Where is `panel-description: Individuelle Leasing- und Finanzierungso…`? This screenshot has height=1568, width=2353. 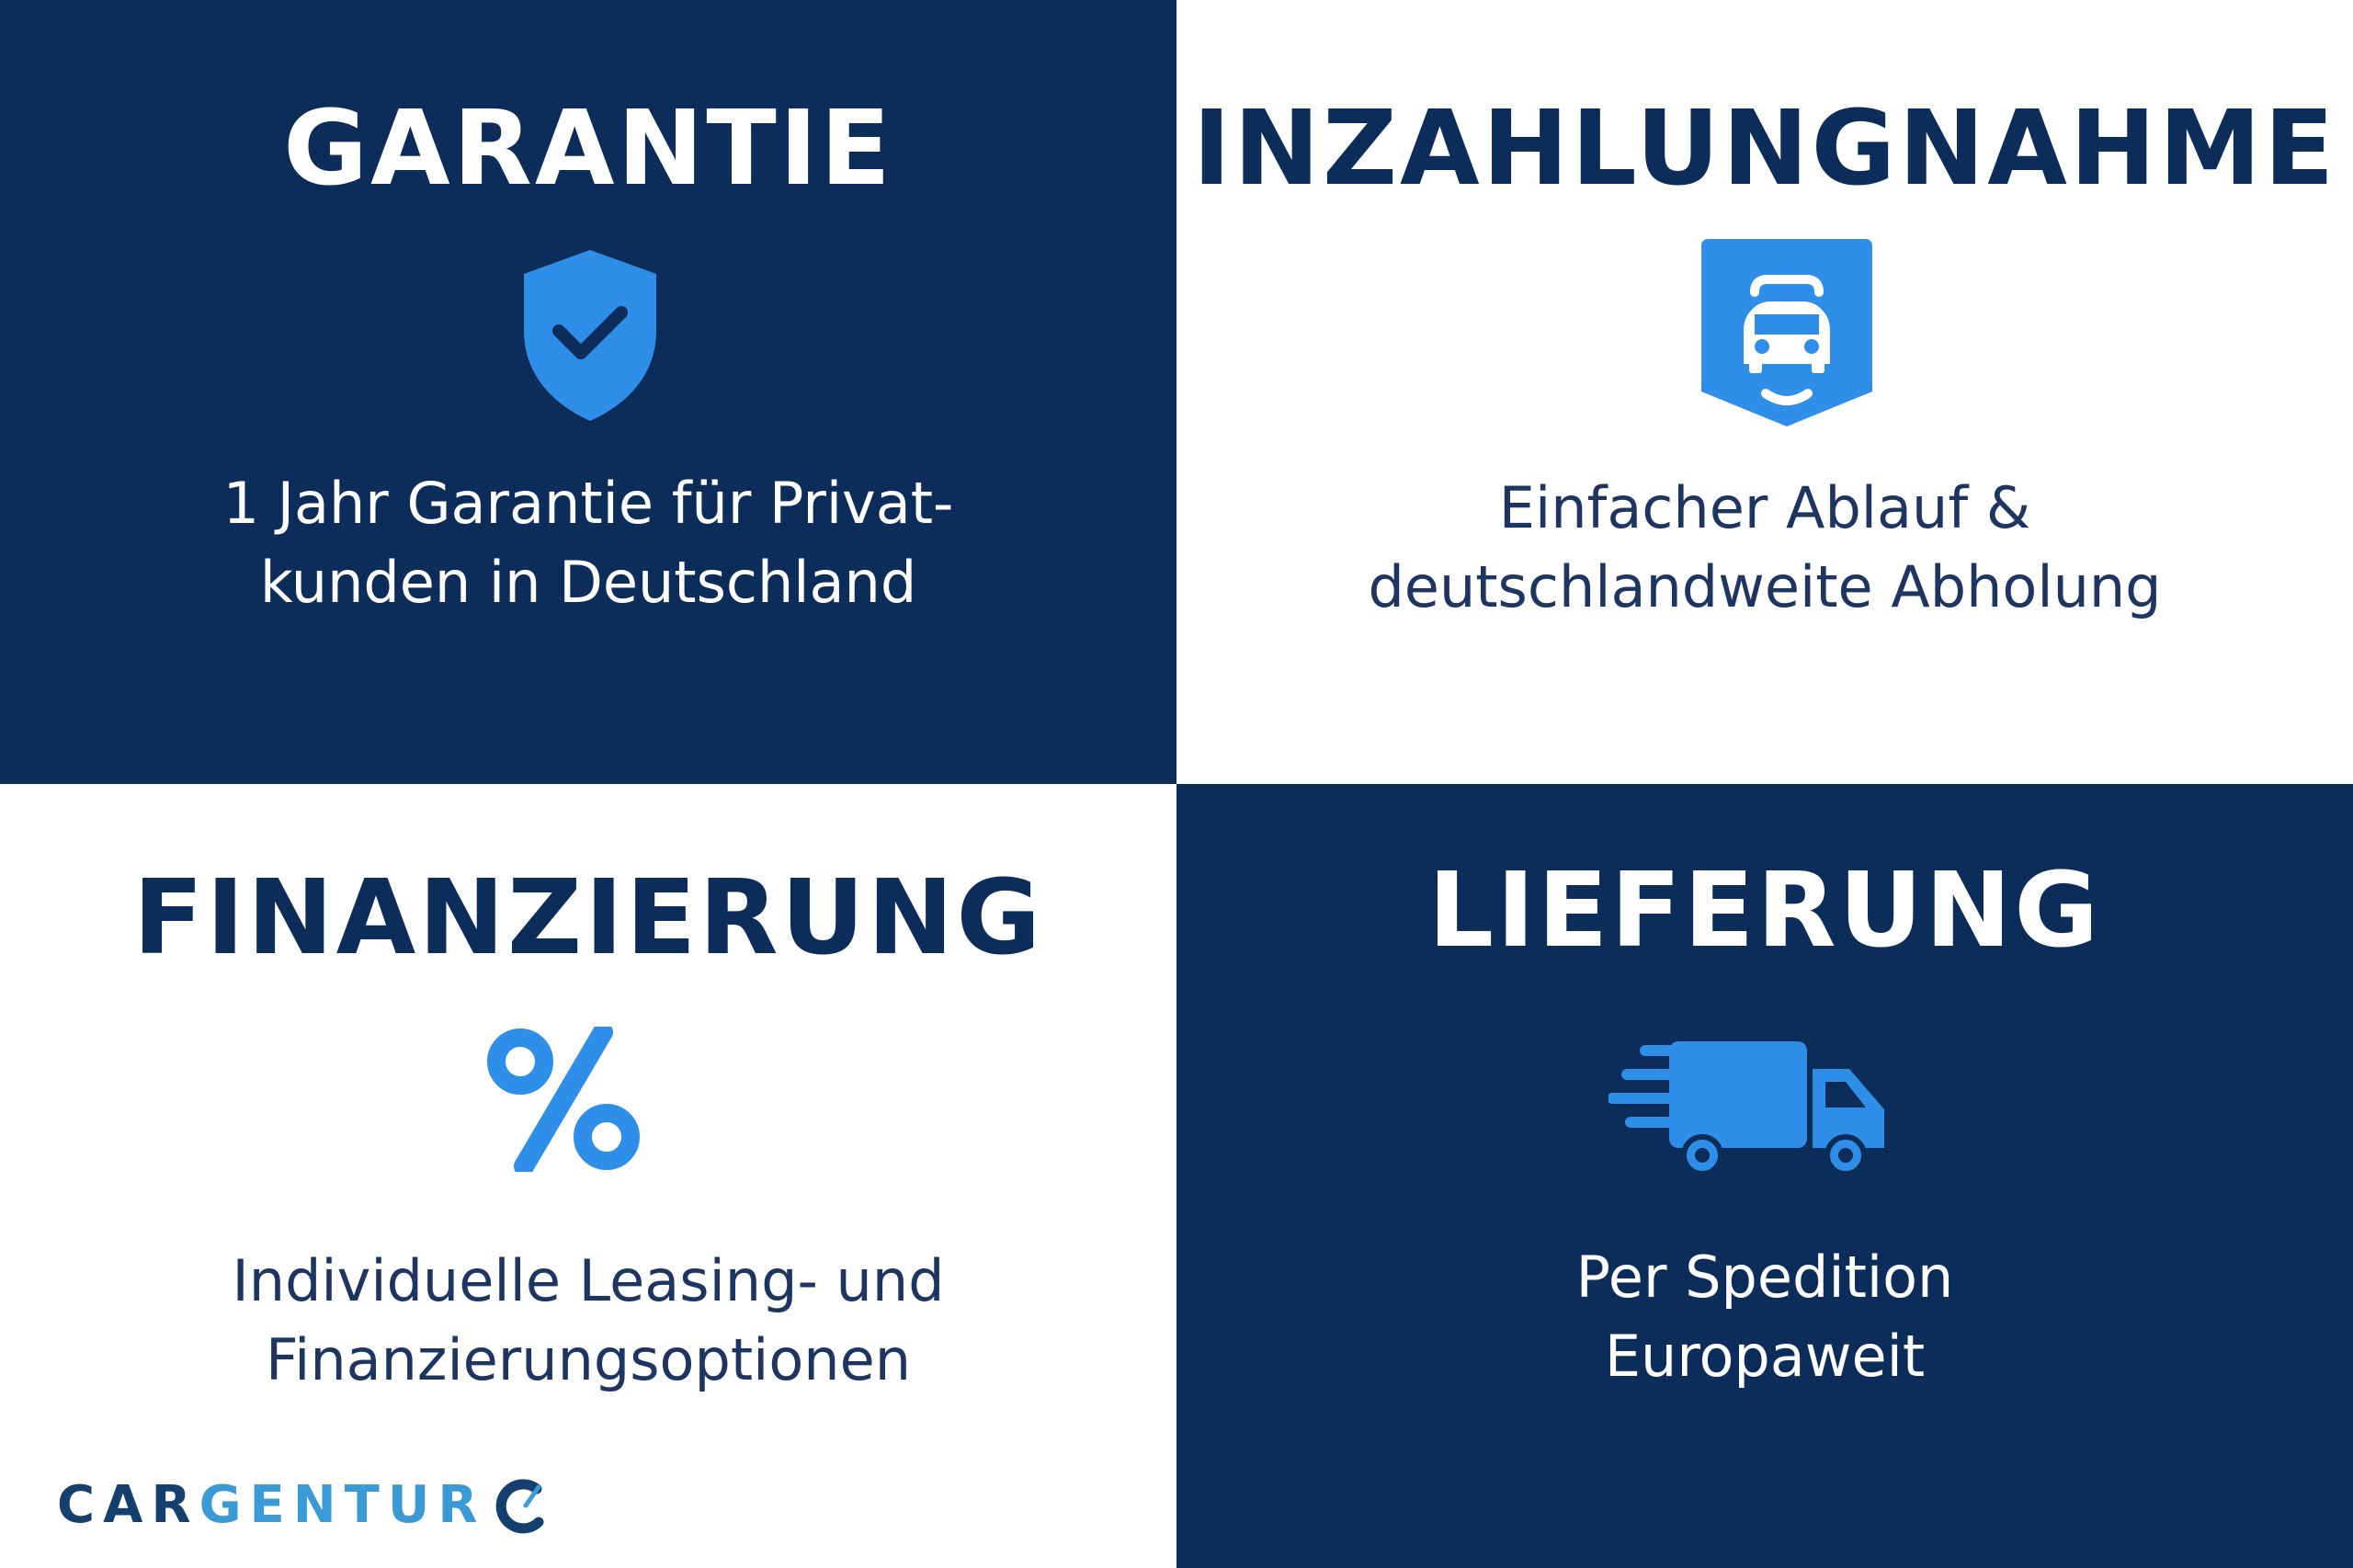
panel-description: Individuelle Leasing- und Finanzierungso… is located at coordinates (588, 1321).